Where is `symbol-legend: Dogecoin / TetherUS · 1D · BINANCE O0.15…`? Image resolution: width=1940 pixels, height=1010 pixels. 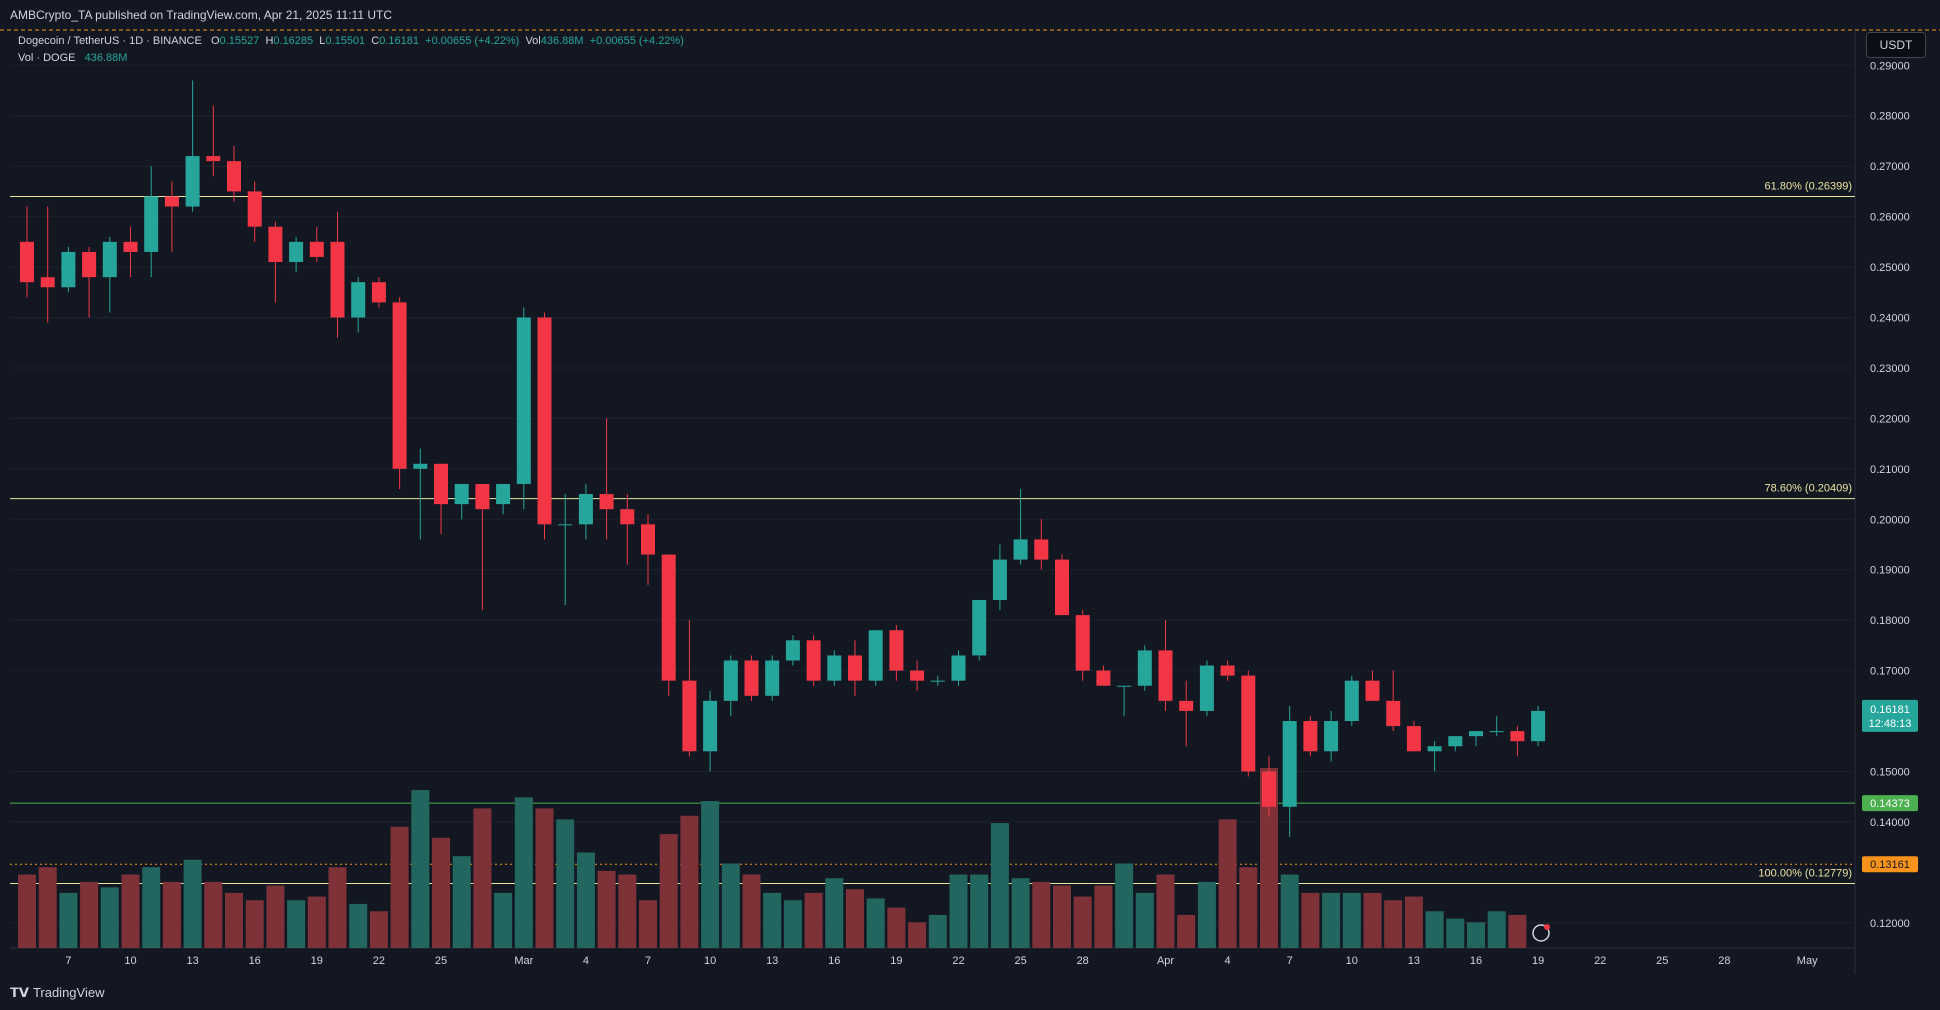 symbol-legend: Dogecoin / TetherUS · 1D · BINANCE O0.15… is located at coordinates (351, 41).